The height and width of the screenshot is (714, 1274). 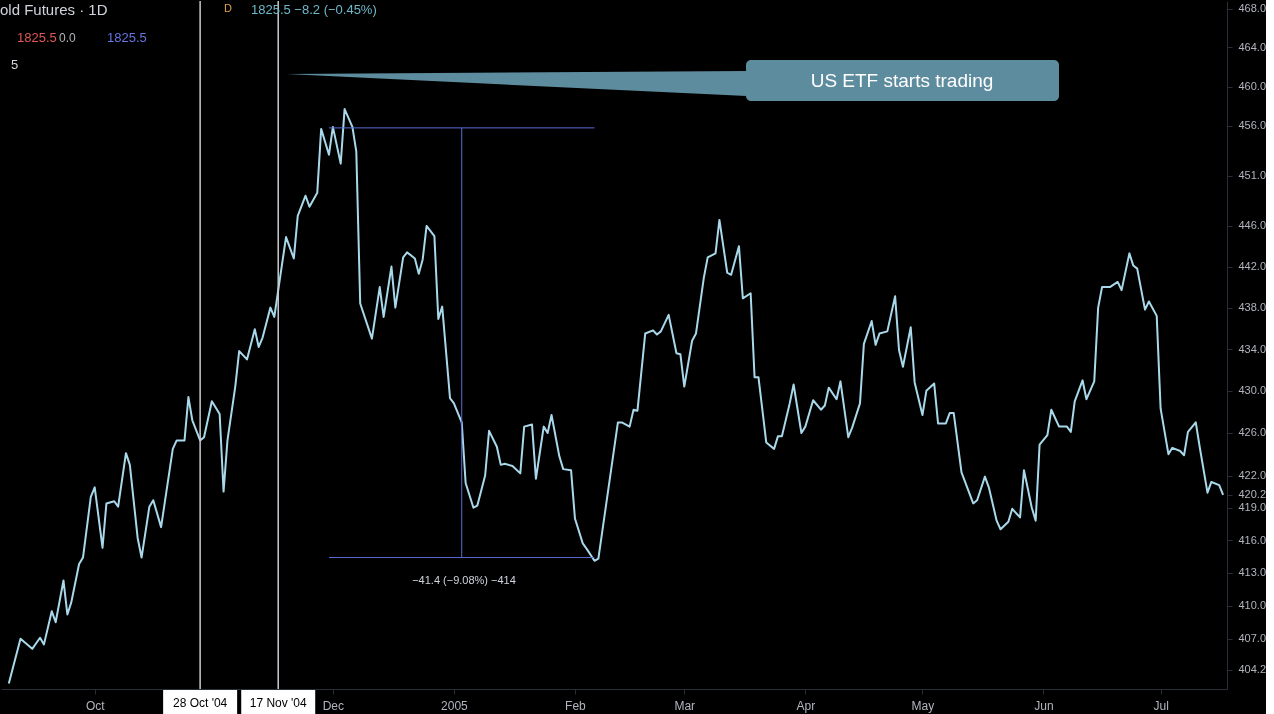 I want to click on y-tick-label: 438.0, so click(x=1252, y=307).